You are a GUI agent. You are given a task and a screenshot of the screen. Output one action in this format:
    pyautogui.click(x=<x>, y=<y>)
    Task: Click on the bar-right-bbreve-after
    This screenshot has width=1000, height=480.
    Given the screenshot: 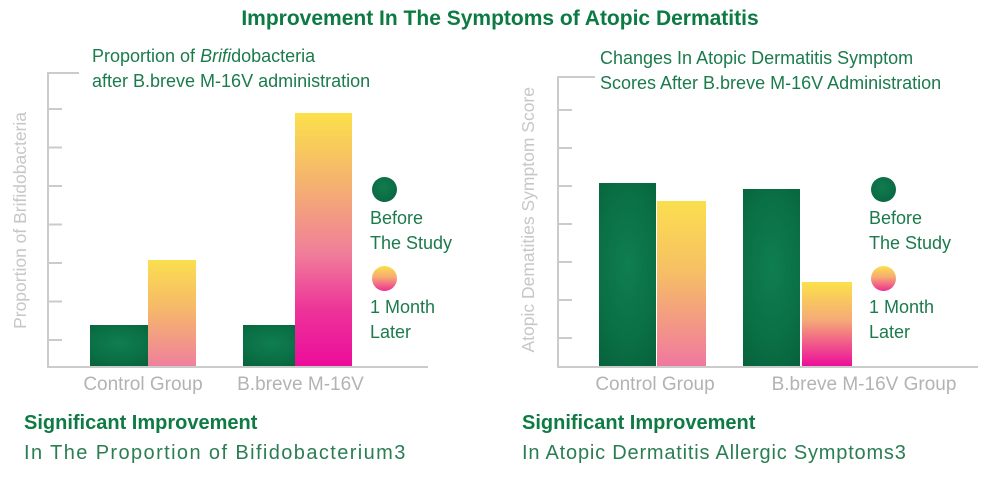 What is the action you would take?
    pyautogui.click(x=827, y=323)
    